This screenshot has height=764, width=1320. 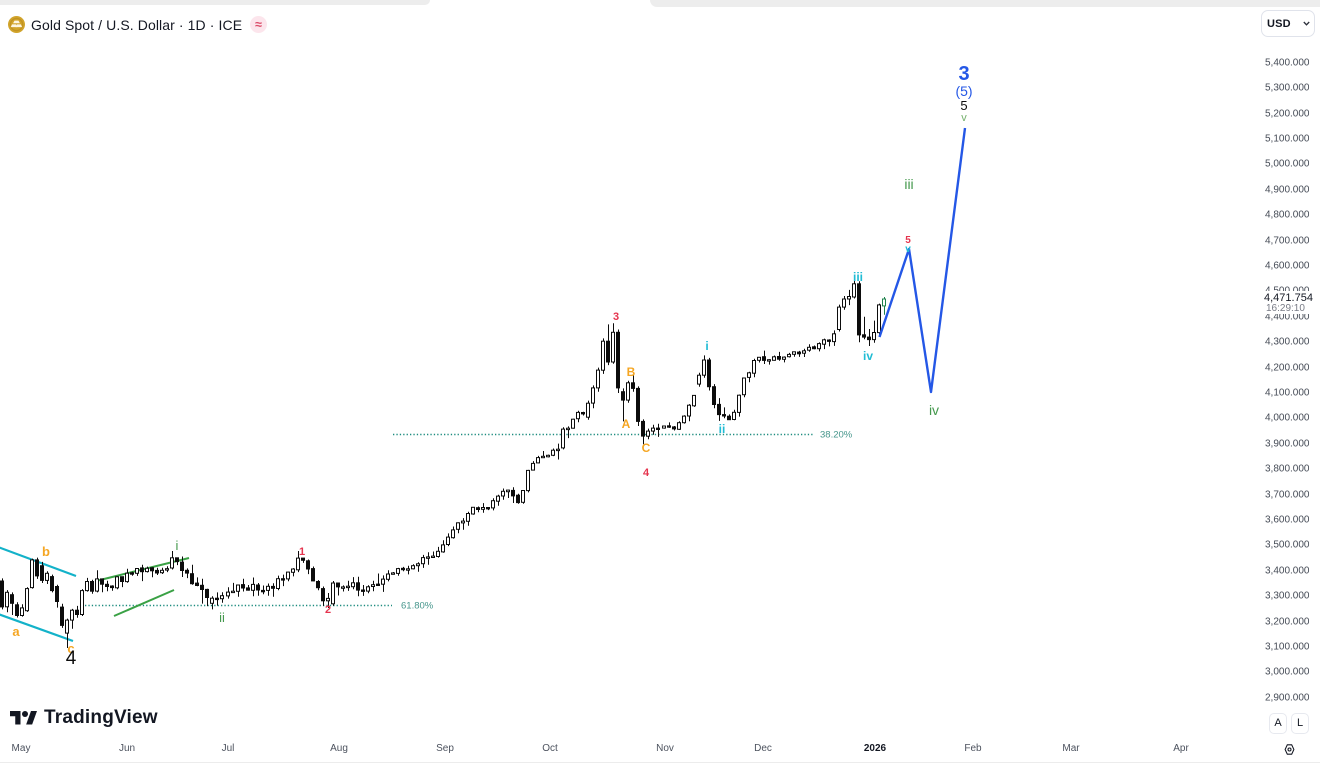 What do you see at coordinates (417, 606) in the screenshot?
I see `svg-text: 61.80%` at bounding box center [417, 606].